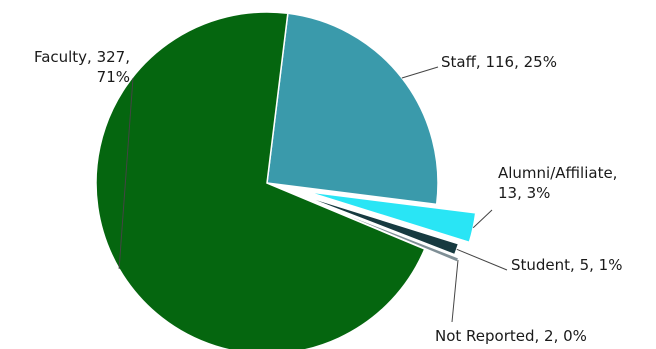 This screenshot has width=656, height=349. I want to click on pie-slice-student, so click(377, 224).